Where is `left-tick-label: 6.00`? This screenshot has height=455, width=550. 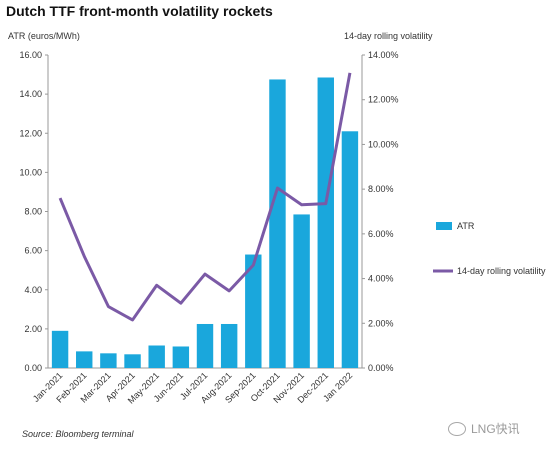
left-tick-label: 6.00 is located at coordinates (33, 251).